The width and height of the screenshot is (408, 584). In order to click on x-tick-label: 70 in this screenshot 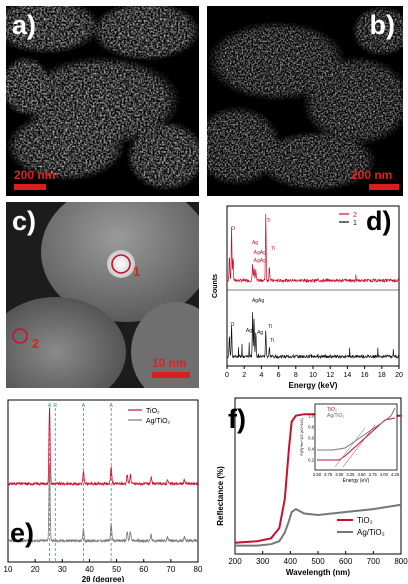, I will do `click(170, 569)`.